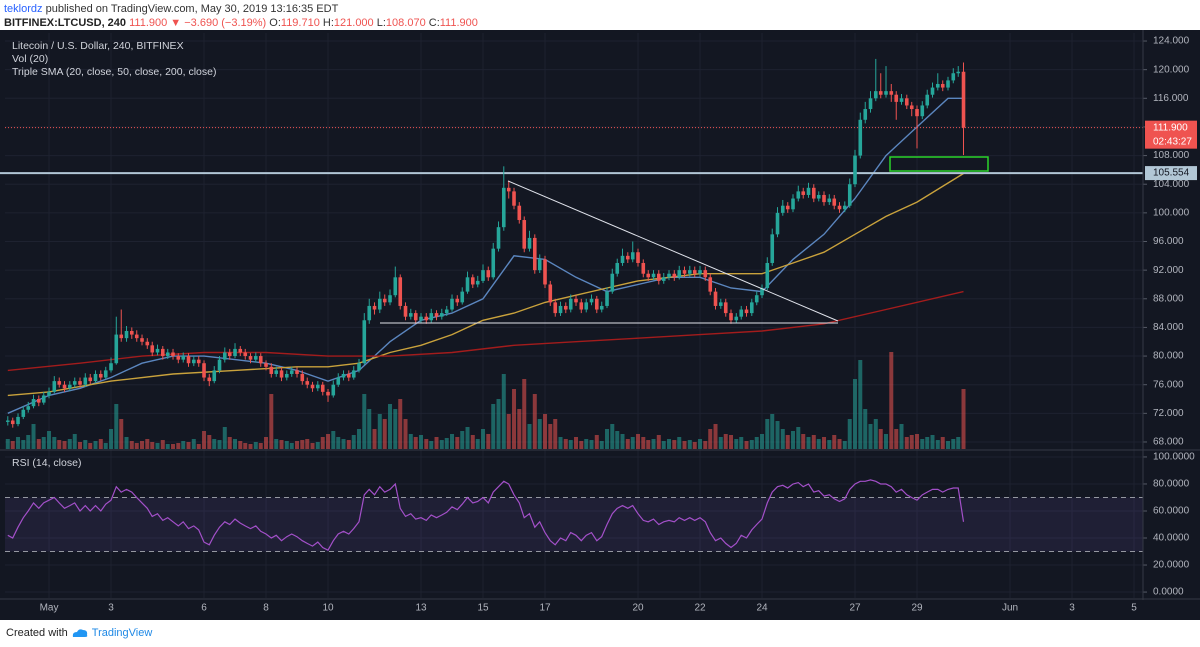  What do you see at coordinates (65, 23) in the screenshot?
I see `symbol: BITFINEX:LTCUSD, 240` at bounding box center [65, 23].